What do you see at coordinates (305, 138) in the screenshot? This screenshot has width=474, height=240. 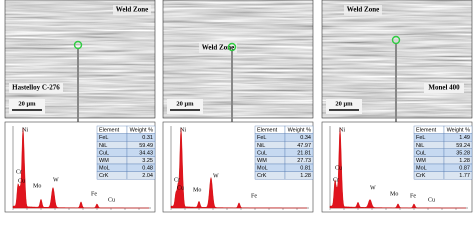 I see `table-value: 0.34` at bounding box center [305, 138].